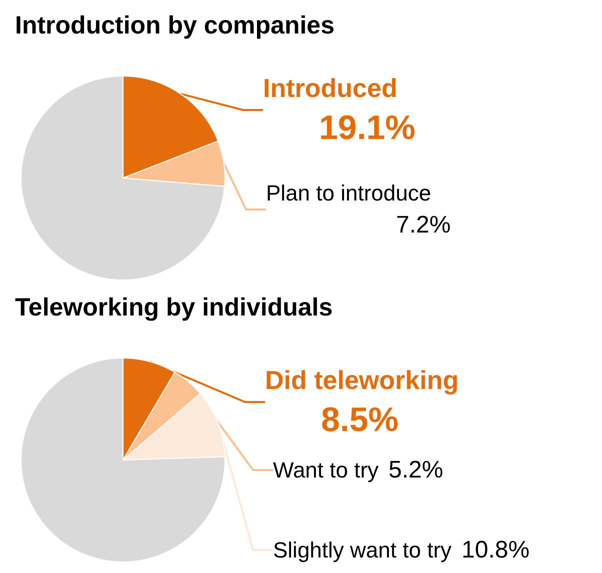 This screenshot has height=573, width=602. What do you see at coordinates (367, 128) in the screenshot?
I see `data-label: 19.1%` at bounding box center [367, 128].